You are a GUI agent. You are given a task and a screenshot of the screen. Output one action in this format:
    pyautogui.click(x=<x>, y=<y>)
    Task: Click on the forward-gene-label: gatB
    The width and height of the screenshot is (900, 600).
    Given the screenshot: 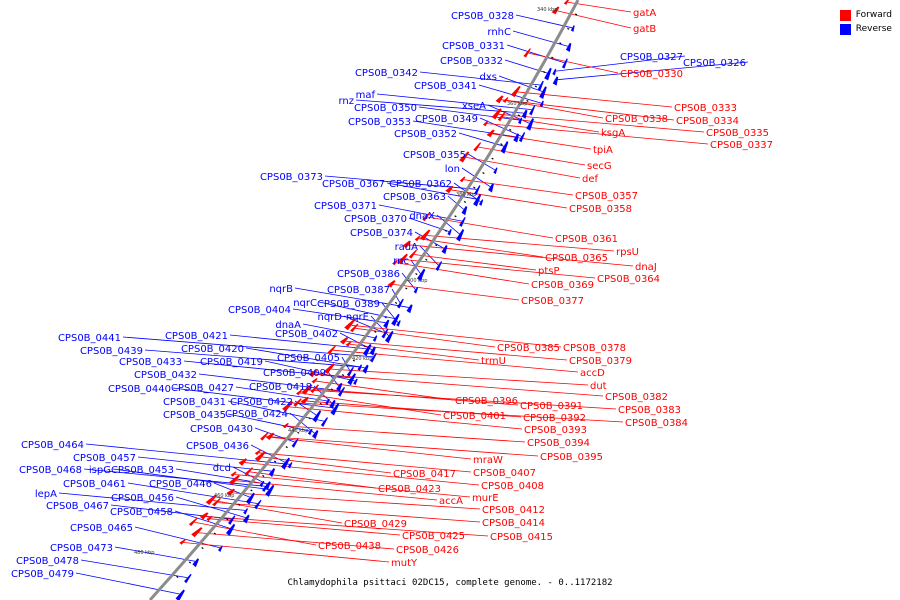 What is the action you would take?
    pyautogui.click(x=644, y=29)
    